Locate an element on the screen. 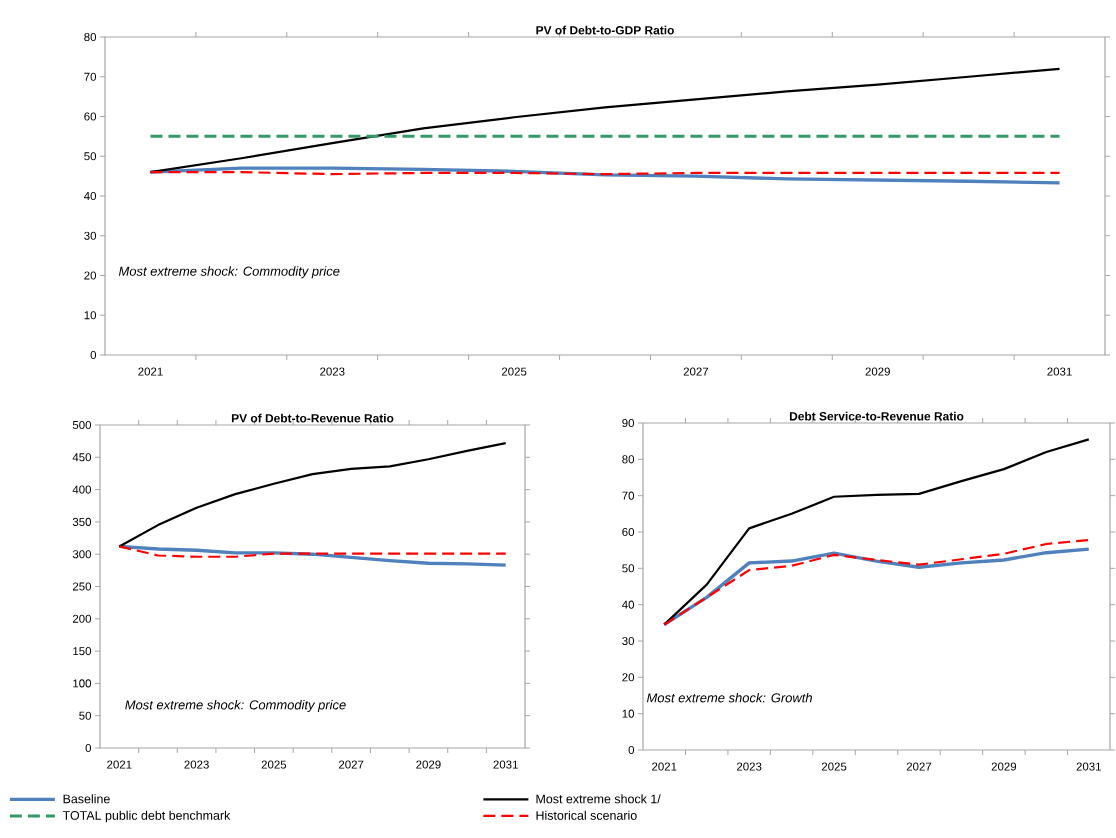 This screenshot has height=838, width=1116. chart-title: PV of Debt-to-Revenue Ratio is located at coordinates (312, 418).